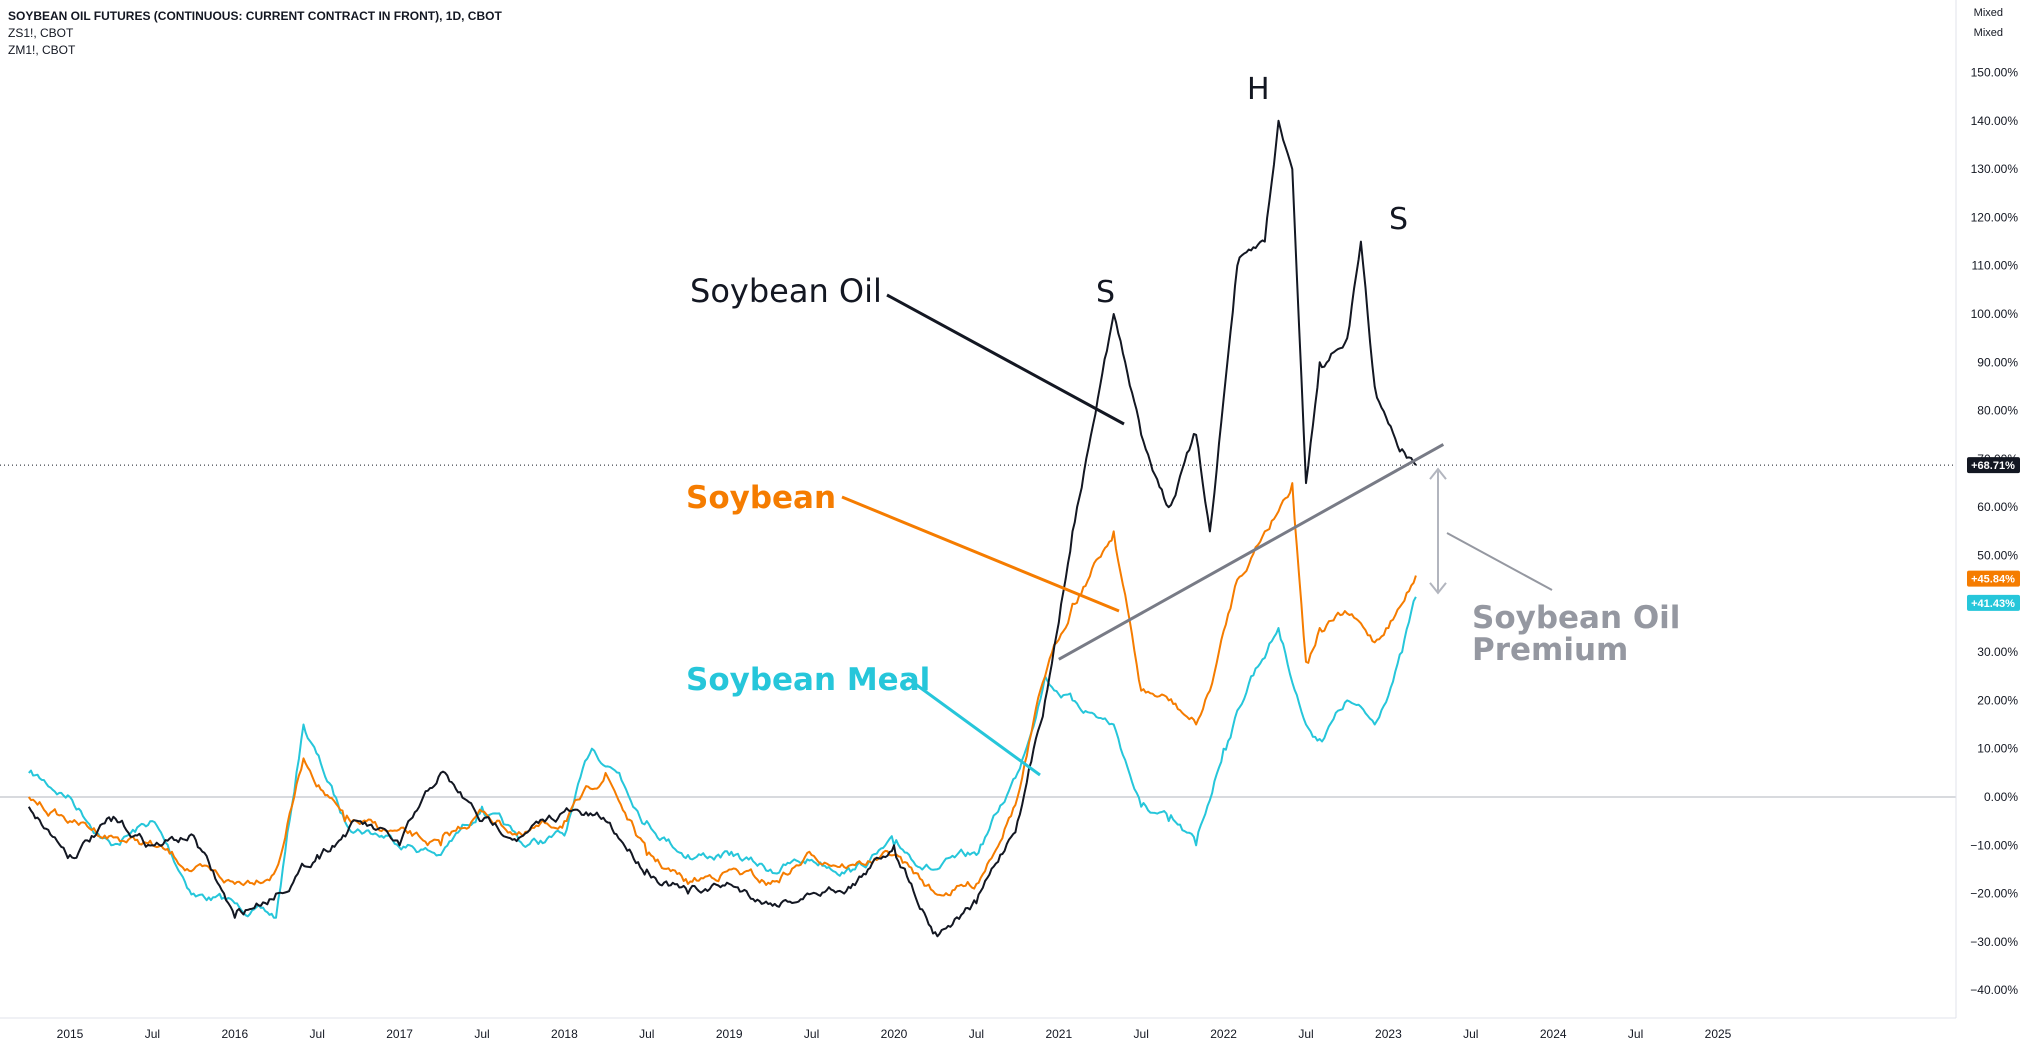 The width and height of the screenshot is (2027, 1050). I want to click on x-tick-label: 2024, so click(1553, 1034).